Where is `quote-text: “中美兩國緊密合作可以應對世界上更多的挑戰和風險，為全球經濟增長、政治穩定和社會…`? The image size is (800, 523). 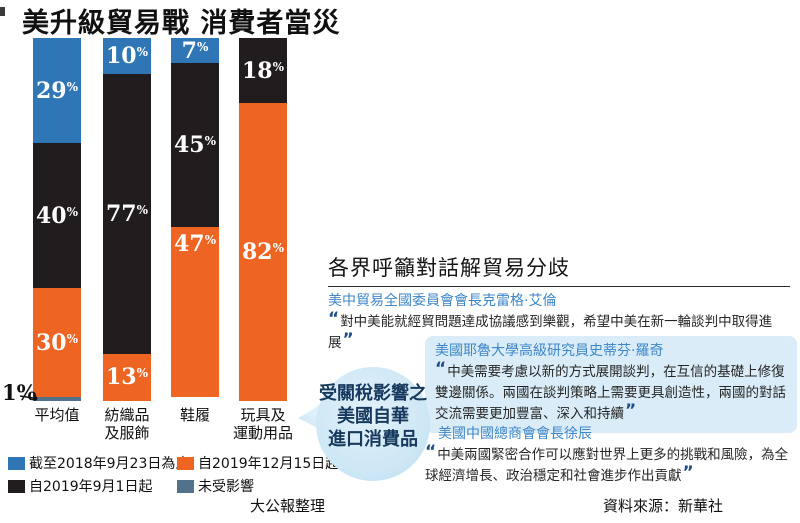
quote-text: “中美兩國緊密合作可以應對世界上更多的挑戰和風險，為全球經濟增長、政治穩定和社會… is located at coordinates (607, 463).